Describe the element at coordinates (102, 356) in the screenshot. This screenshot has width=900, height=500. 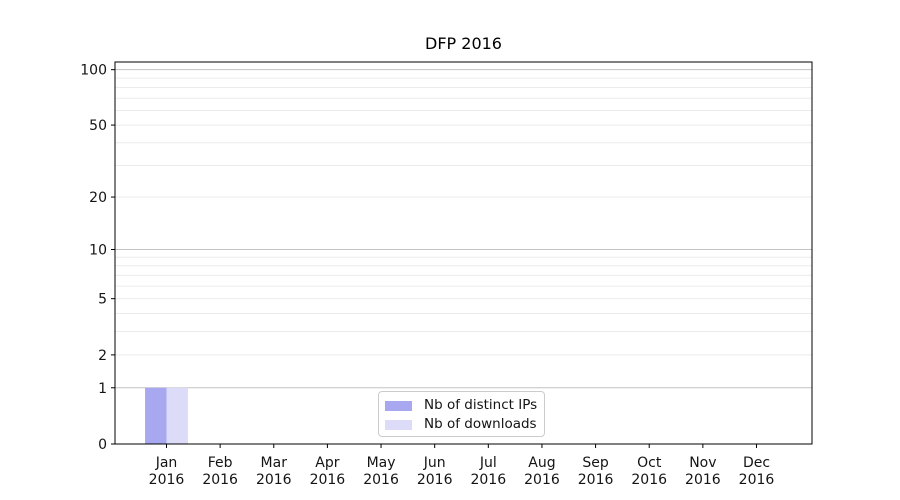
I see `y-tick-label: 2` at that location.